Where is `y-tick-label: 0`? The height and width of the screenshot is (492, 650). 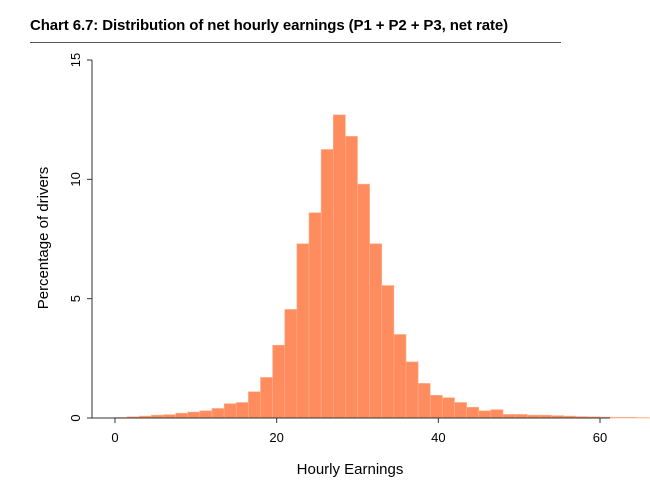 y-tick-label: 0 is located at coordinates (75, 417).